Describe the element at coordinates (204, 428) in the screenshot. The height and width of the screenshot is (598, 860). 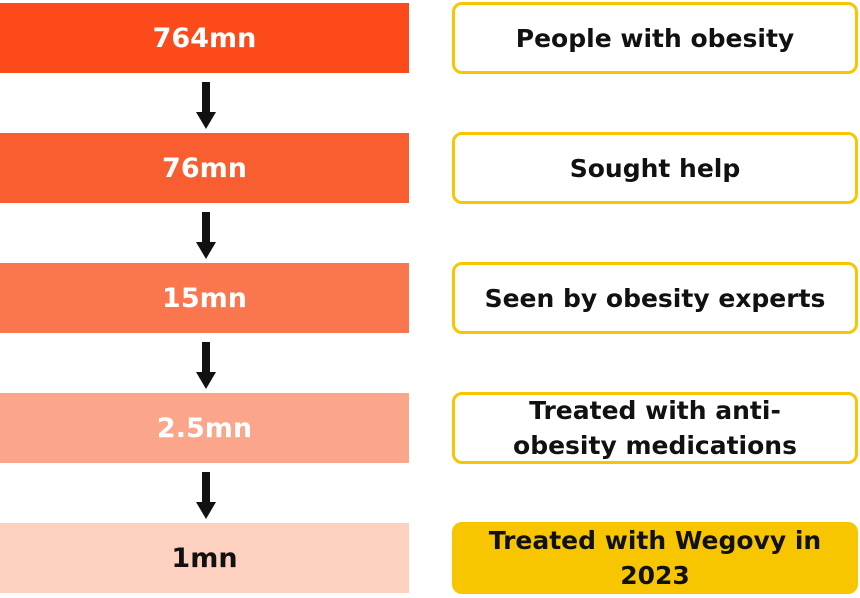
I see `stage-value: 2.5mn` at that location.